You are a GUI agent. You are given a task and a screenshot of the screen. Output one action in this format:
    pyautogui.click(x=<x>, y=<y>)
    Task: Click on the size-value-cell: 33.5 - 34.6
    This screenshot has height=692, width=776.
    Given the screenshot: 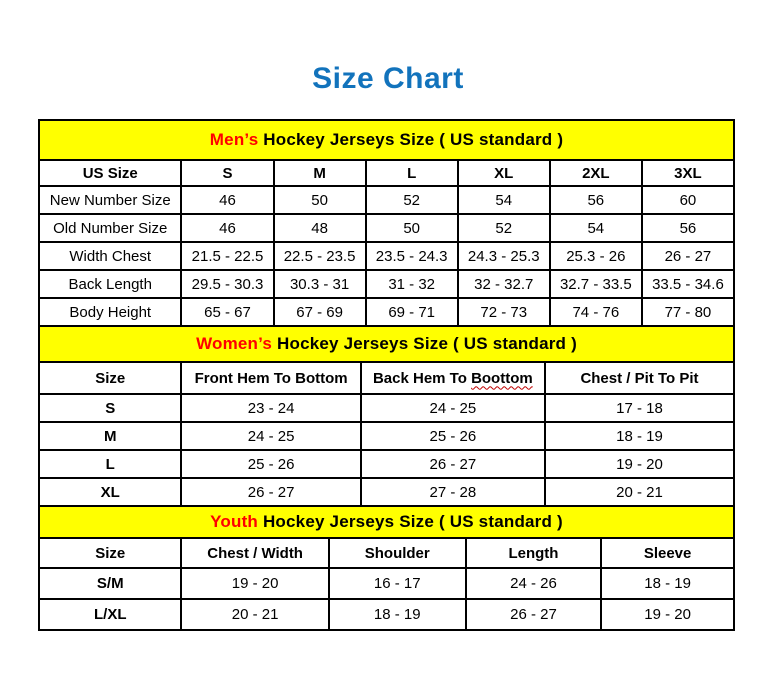 What is the action you would take?
    pyautogui.click(x=688, y=284)
    